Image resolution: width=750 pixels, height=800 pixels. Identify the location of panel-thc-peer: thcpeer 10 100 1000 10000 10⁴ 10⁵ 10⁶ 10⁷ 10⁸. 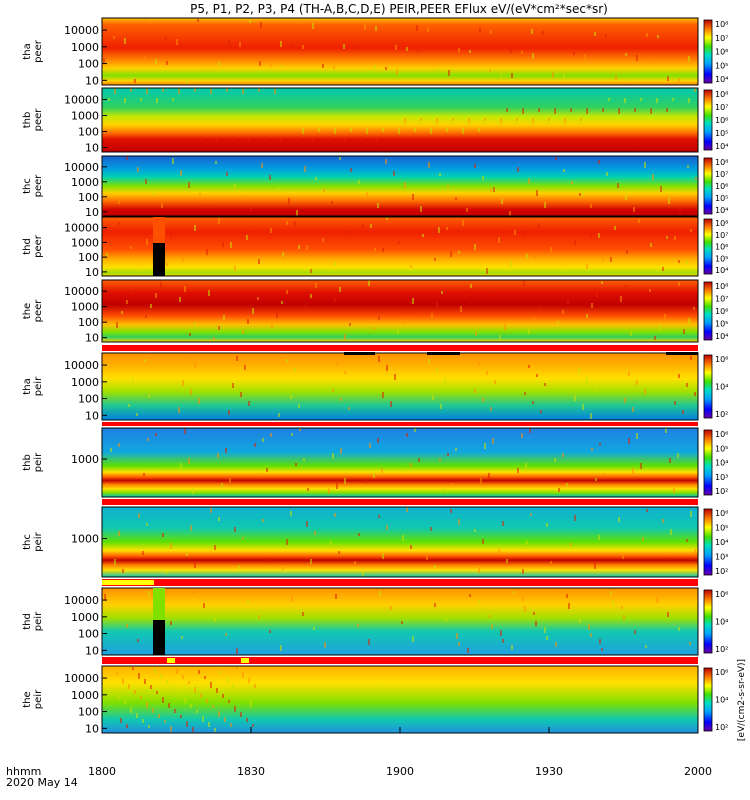
(375, 187).